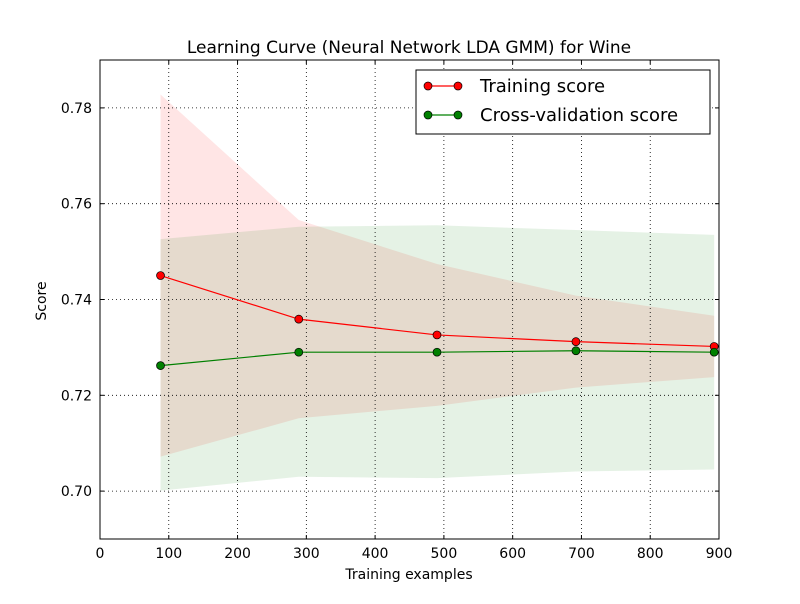 Image resolution: width=800 pixels, height=604 pixels. I want to click on legend-entry-cross-validation: Cross-validation score, so click(550, 115).